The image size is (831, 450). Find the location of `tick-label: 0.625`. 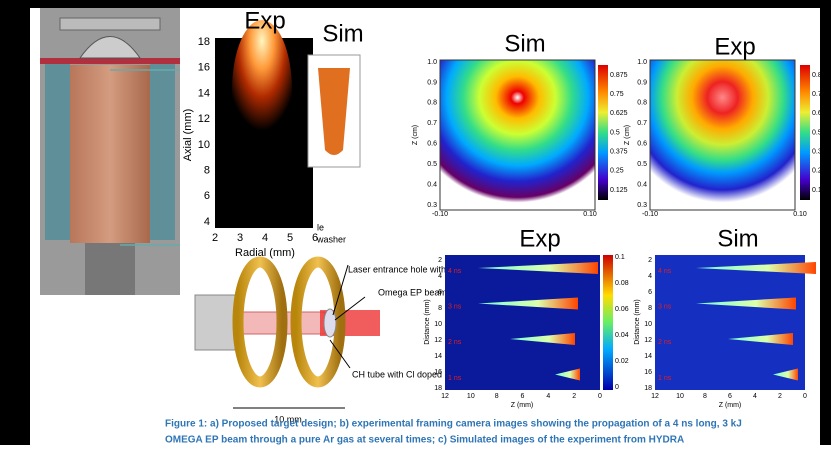

tick-label: 0.625 is located at coordinates (619, 113).